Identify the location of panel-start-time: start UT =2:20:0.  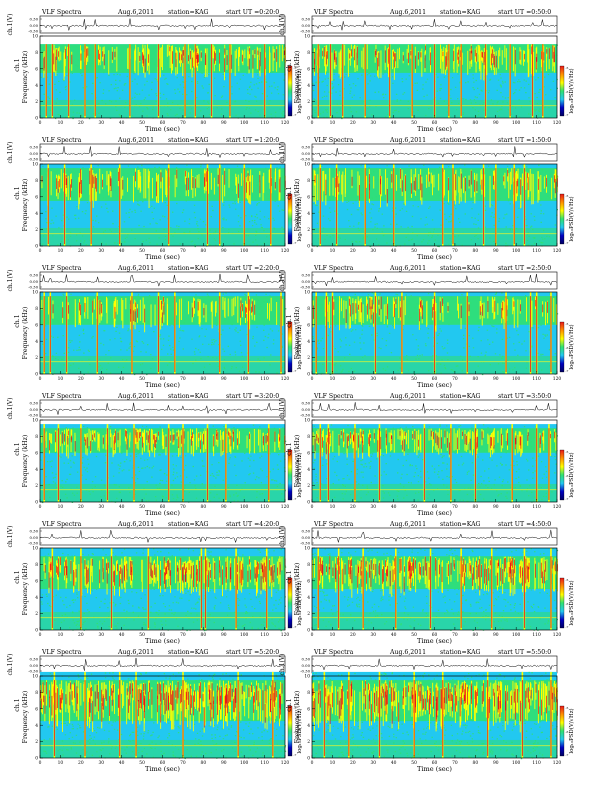
(252, 268).